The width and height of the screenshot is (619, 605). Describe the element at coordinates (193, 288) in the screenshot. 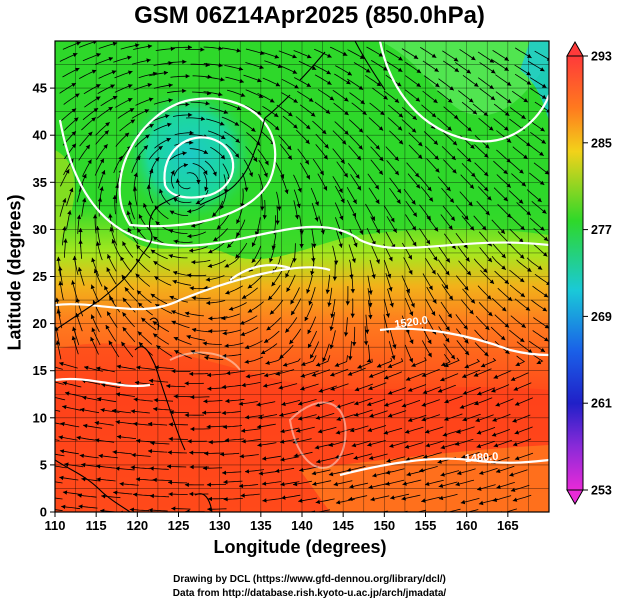

I see `contour-line` at that location.